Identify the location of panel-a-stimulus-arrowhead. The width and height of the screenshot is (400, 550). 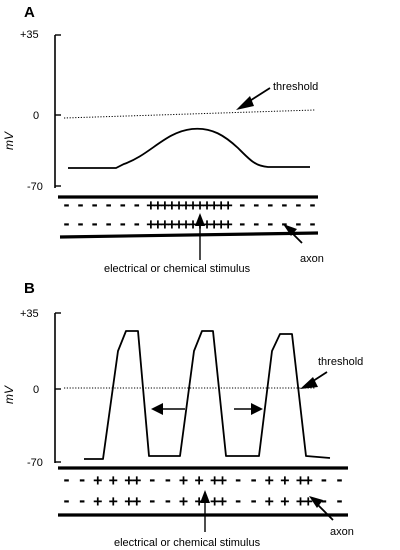
(200, 219).